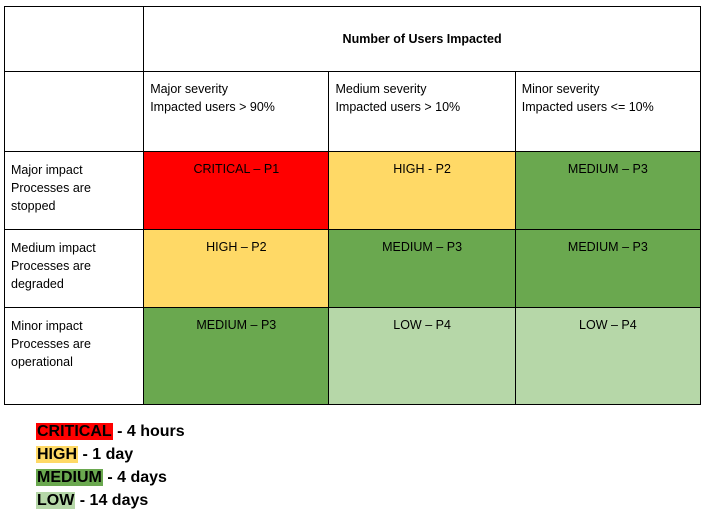  I want to click on impact-description: stopped, so click(33, 206).